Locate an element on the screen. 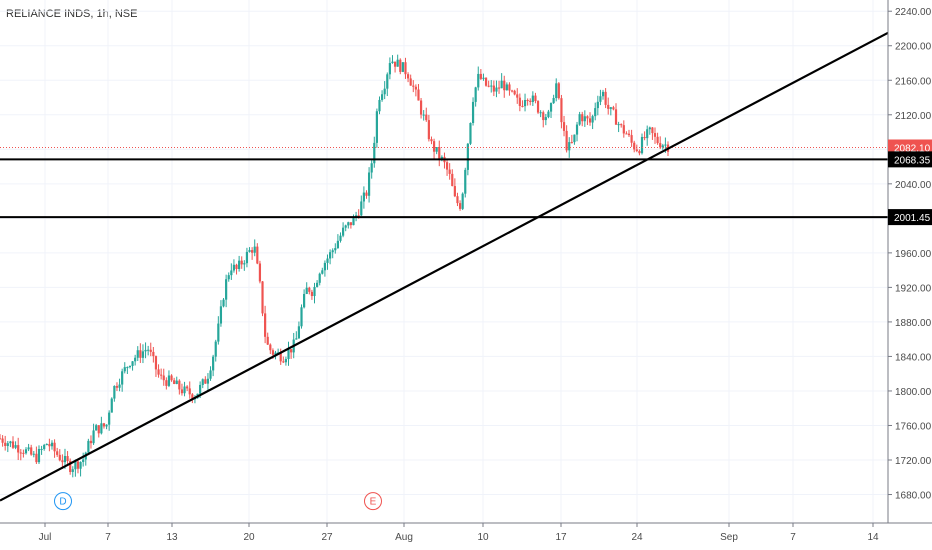 The width and height of the screenshot is (932, 550). event-marker-label: D is located at coordinates (62, 502).